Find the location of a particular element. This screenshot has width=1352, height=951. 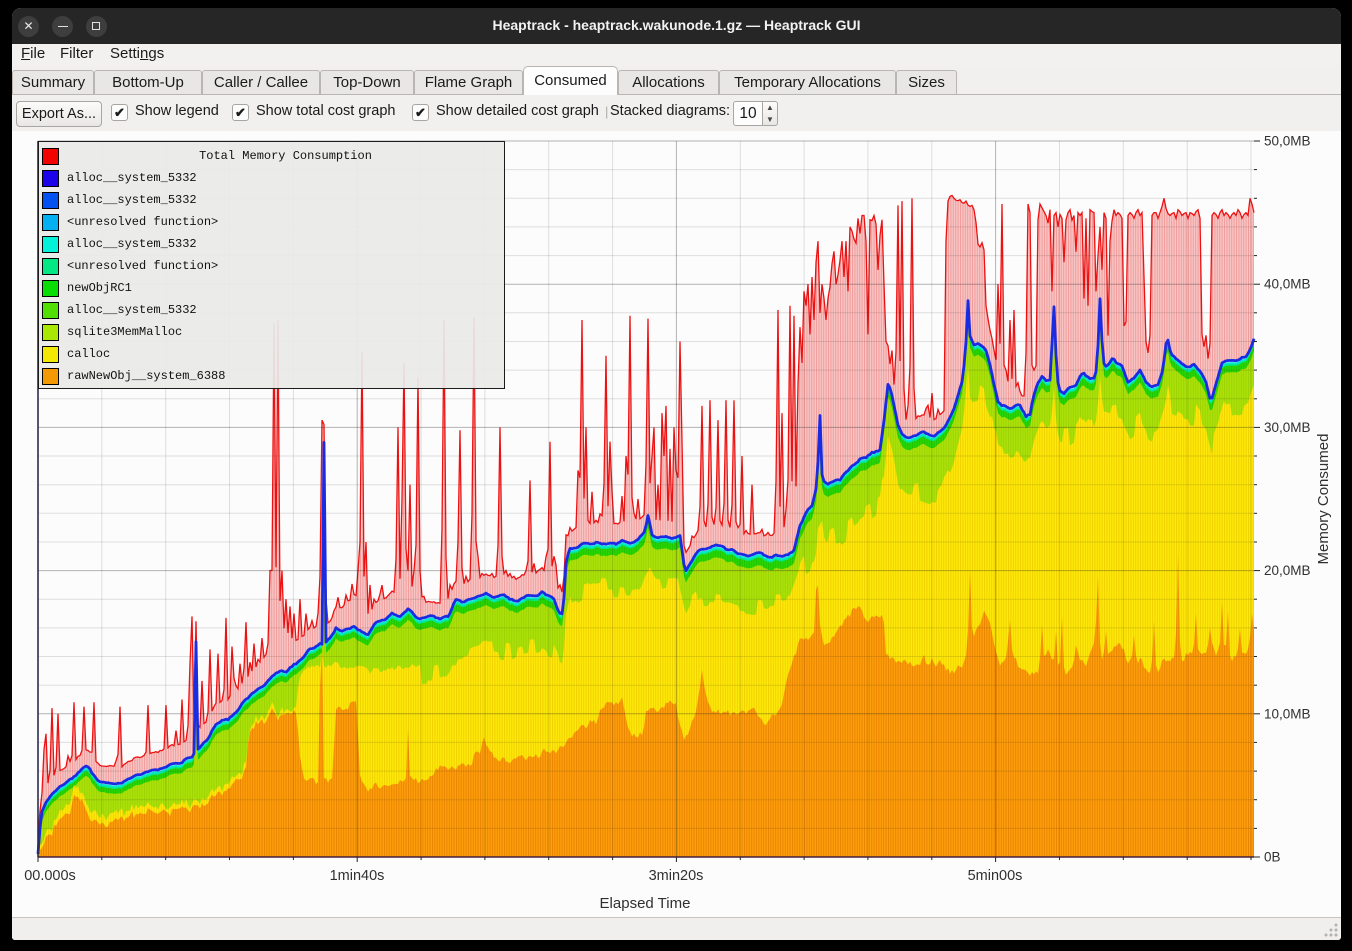

svg-text: 50,0MB is located at coordinates (1287, 141).